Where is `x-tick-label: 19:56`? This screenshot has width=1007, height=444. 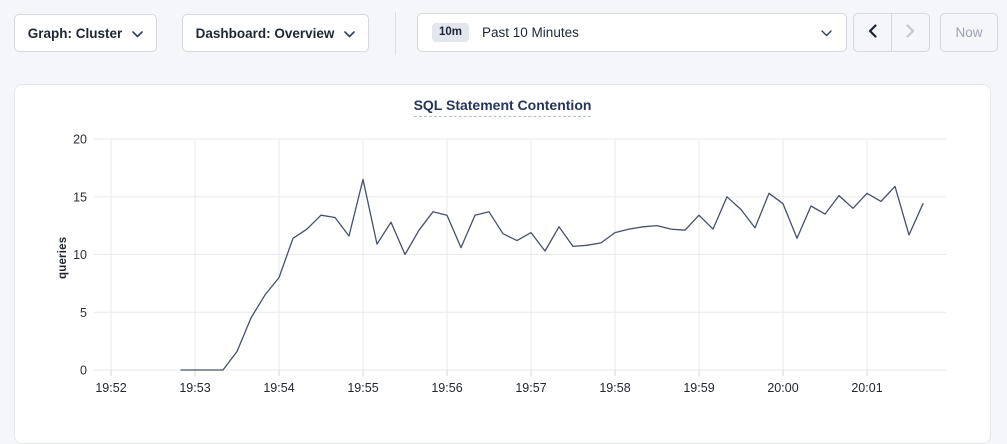
x-tick-label: 19:56 is located at coordinates (446, 388).